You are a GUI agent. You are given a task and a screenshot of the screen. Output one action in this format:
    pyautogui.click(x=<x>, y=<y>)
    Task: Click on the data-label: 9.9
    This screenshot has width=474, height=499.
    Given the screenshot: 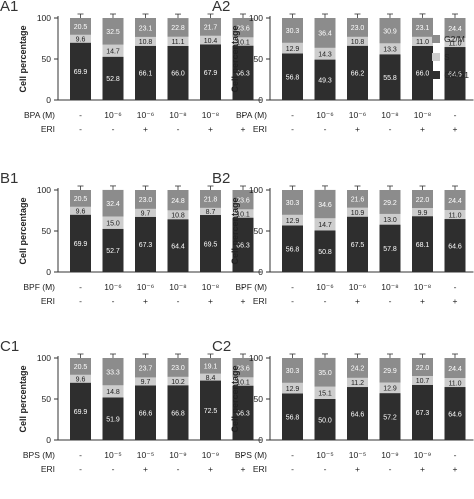 What is the action you would take?
    pyautogui.click(x=423, y=213)
    